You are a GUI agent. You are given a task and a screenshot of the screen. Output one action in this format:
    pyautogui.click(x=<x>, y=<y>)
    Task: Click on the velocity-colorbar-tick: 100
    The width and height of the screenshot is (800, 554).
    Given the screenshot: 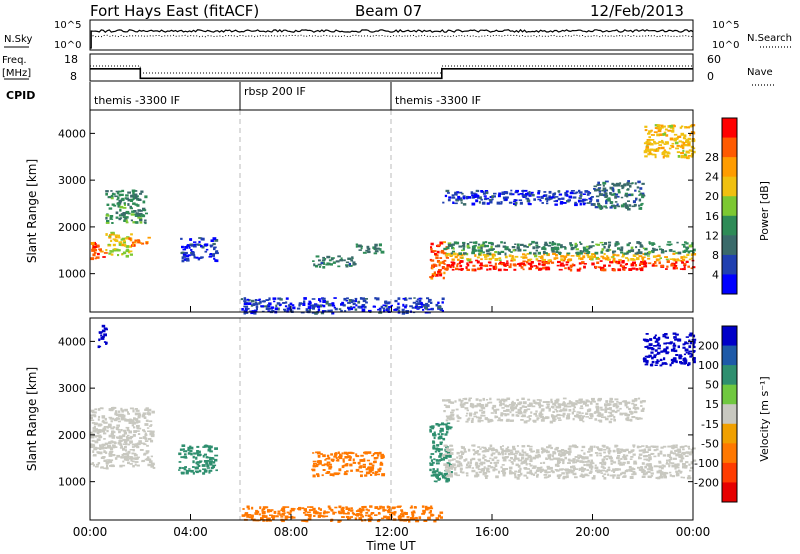 What is the action you would take?
    pyautogui.click(x=708, y=365)
    